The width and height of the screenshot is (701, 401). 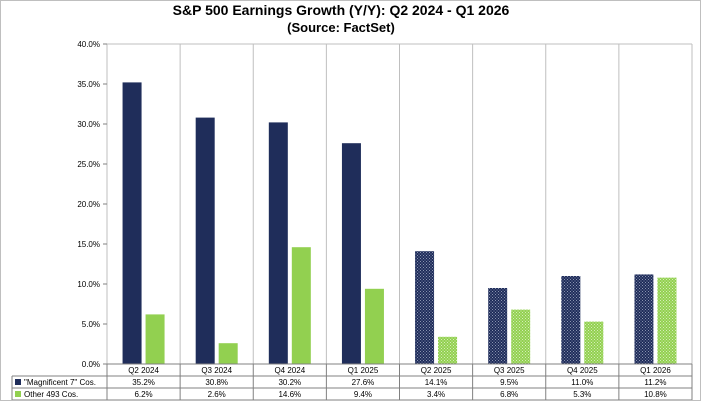 I want to click on y-tick-label: 20.0%, so click(x=88, y=204).